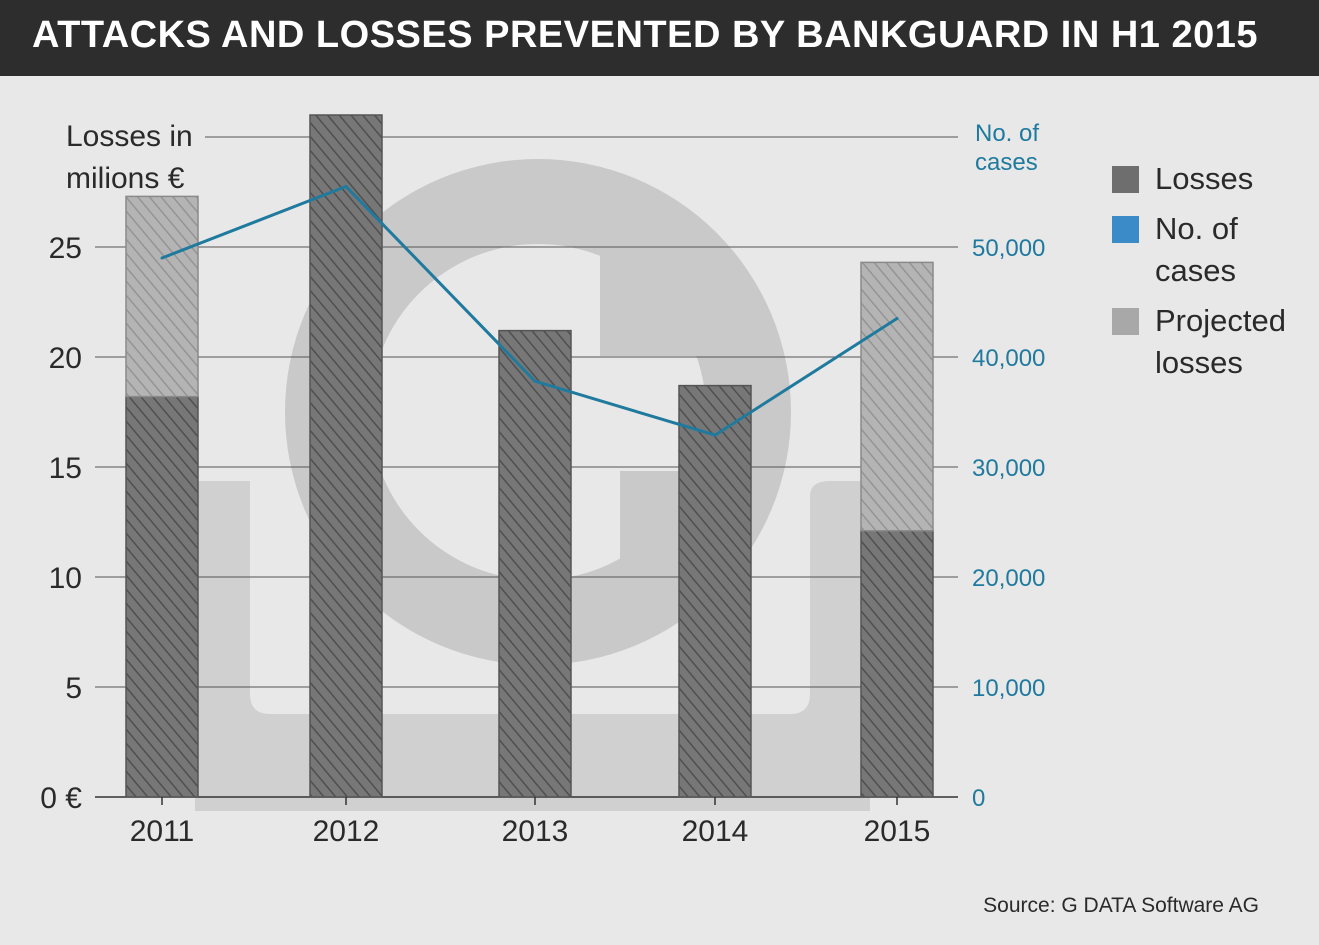 The width and height of the screenshot is (1319, 945). I want to click on cases-line-group, so click(529, 310).